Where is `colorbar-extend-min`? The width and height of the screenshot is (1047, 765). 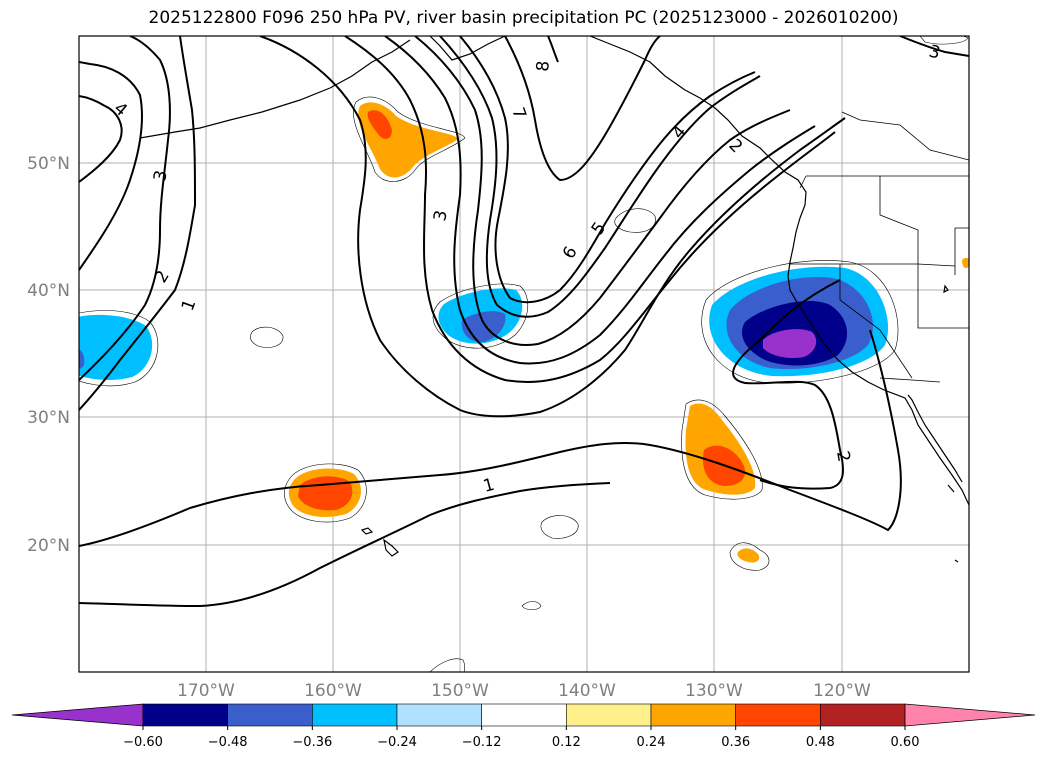 colorbar-extend-min is located at coordinates (77, 715).